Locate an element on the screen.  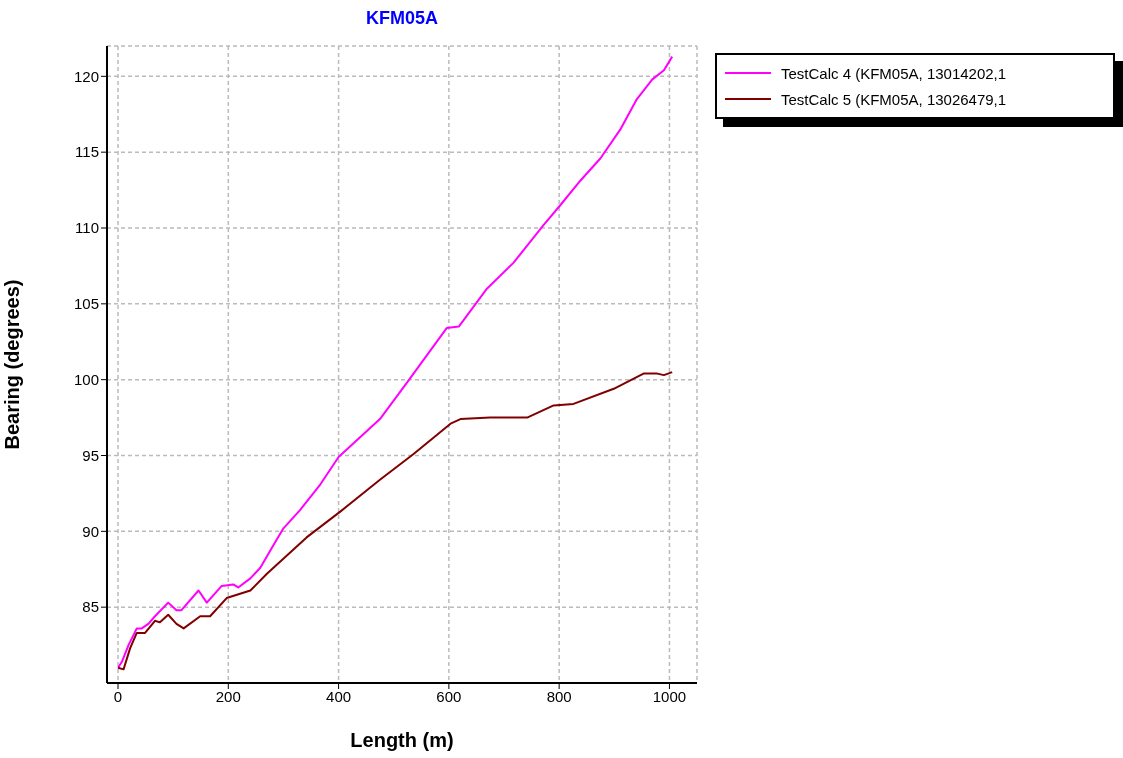
y-tick-label: 115 is located at coordinates (87, 152).